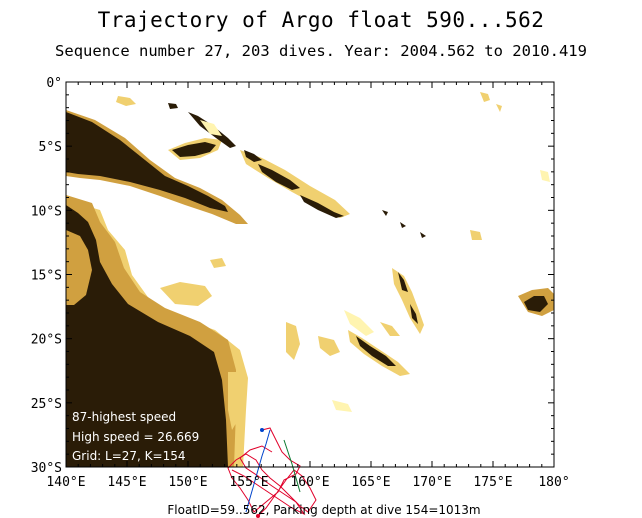 This screenshot has width=642, height=518. What do you see at coordinates (342, 406) in the screenshot?
I see `norfolk-shoal` at bounding box center [342, 406].